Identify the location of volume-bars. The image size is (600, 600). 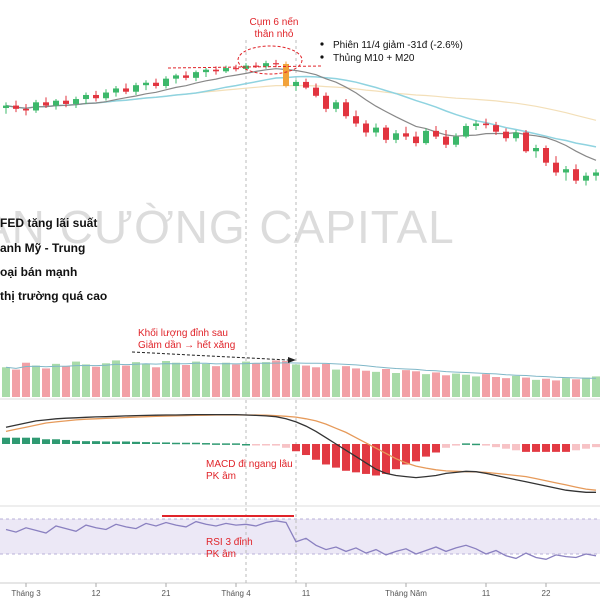
(301, 378).